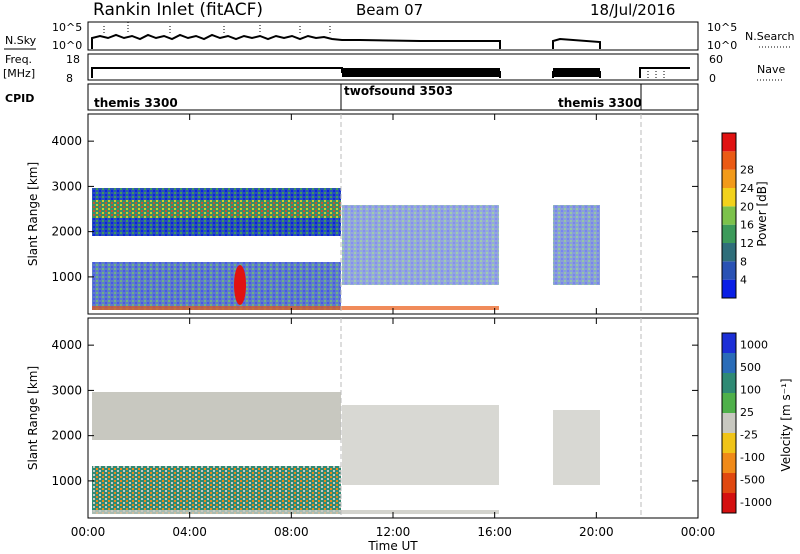 This screenshot has width=800, height=554. Describe the element at coordinates (596, 532) in the screenshot. I see `x-tick-label: 20:00` at that location.